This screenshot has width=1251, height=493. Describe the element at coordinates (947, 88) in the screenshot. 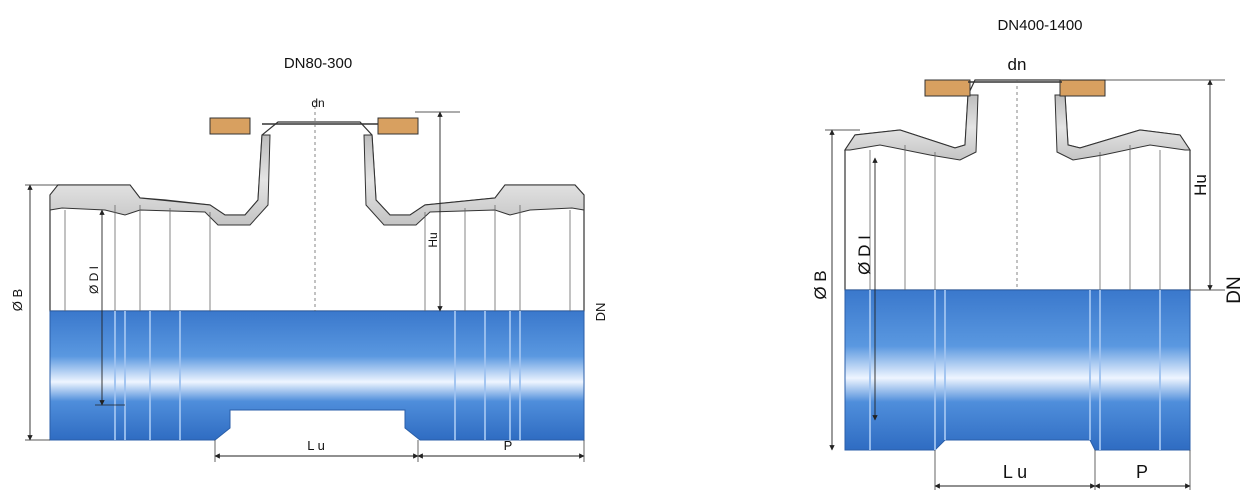

I see `right-flange-left` at that location.